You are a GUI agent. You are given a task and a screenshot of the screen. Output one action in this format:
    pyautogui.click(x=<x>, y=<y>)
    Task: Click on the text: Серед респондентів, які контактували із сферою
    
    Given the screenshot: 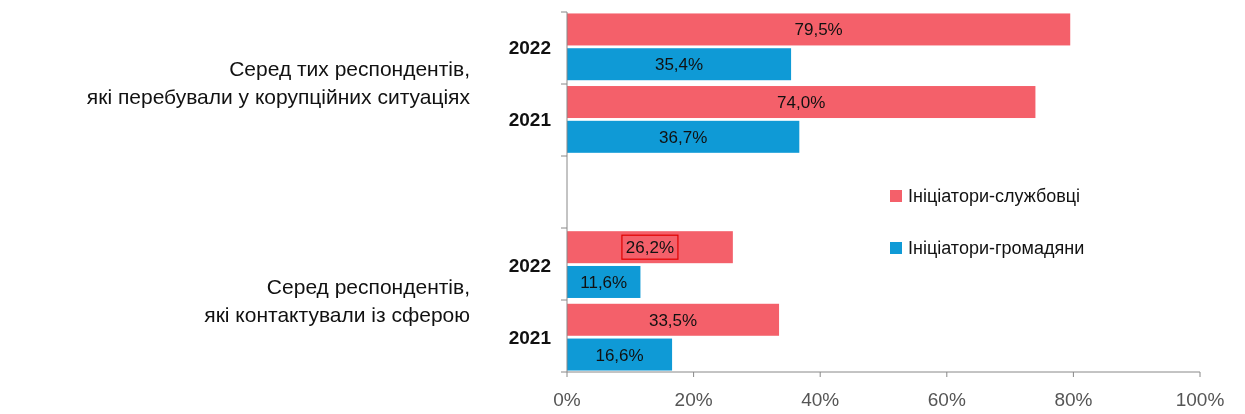 What is the action you would take?
    pyautogui.click(x=337, y=300)
    